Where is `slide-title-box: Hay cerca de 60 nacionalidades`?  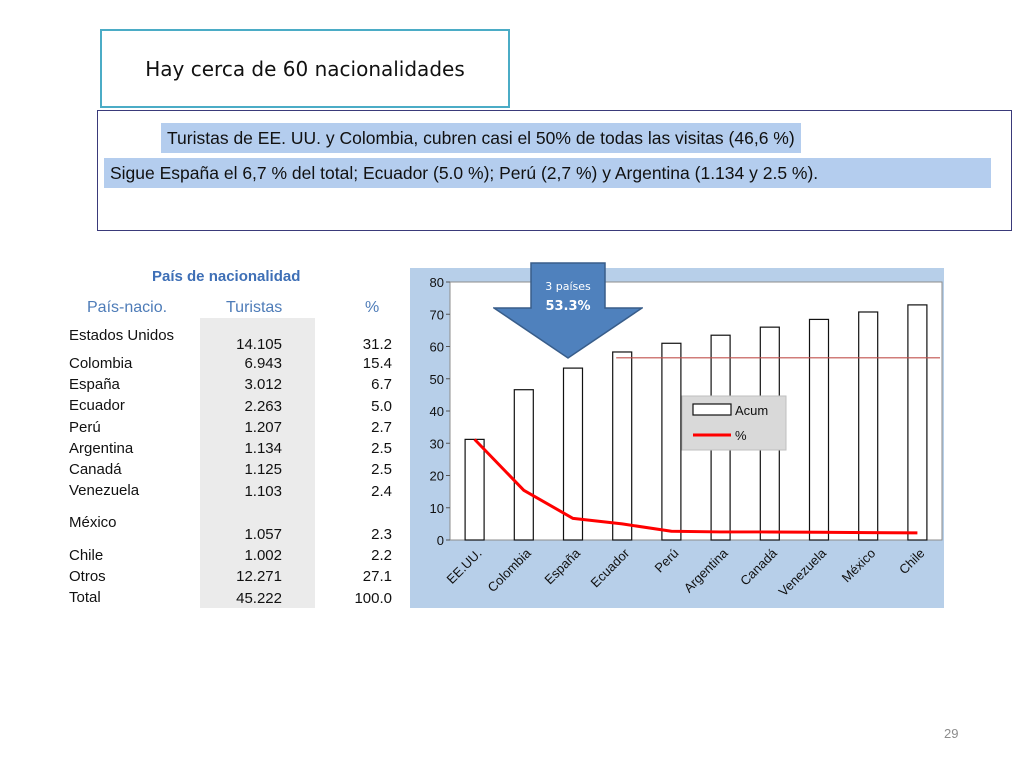
slide-title-box: Hay cerca de 60 nacionalidades is located at coordinates (305, 68).